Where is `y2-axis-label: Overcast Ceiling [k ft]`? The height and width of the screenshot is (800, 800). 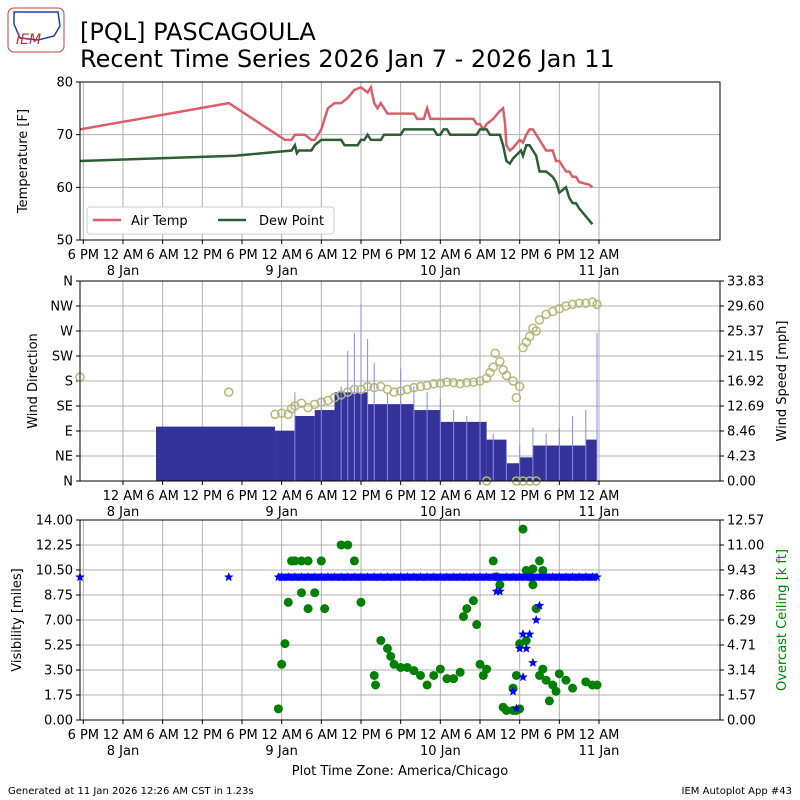 y2-axis-label: Overcast Ceiling [k ft] is located at coordinates (782, 620).